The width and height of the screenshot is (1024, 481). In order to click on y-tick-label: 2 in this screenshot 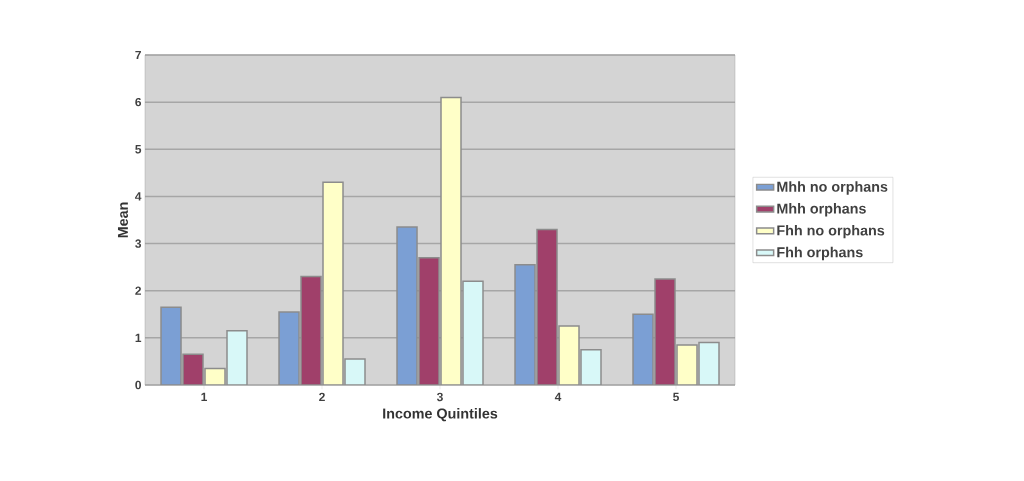, I will do `click(138, 290)`.